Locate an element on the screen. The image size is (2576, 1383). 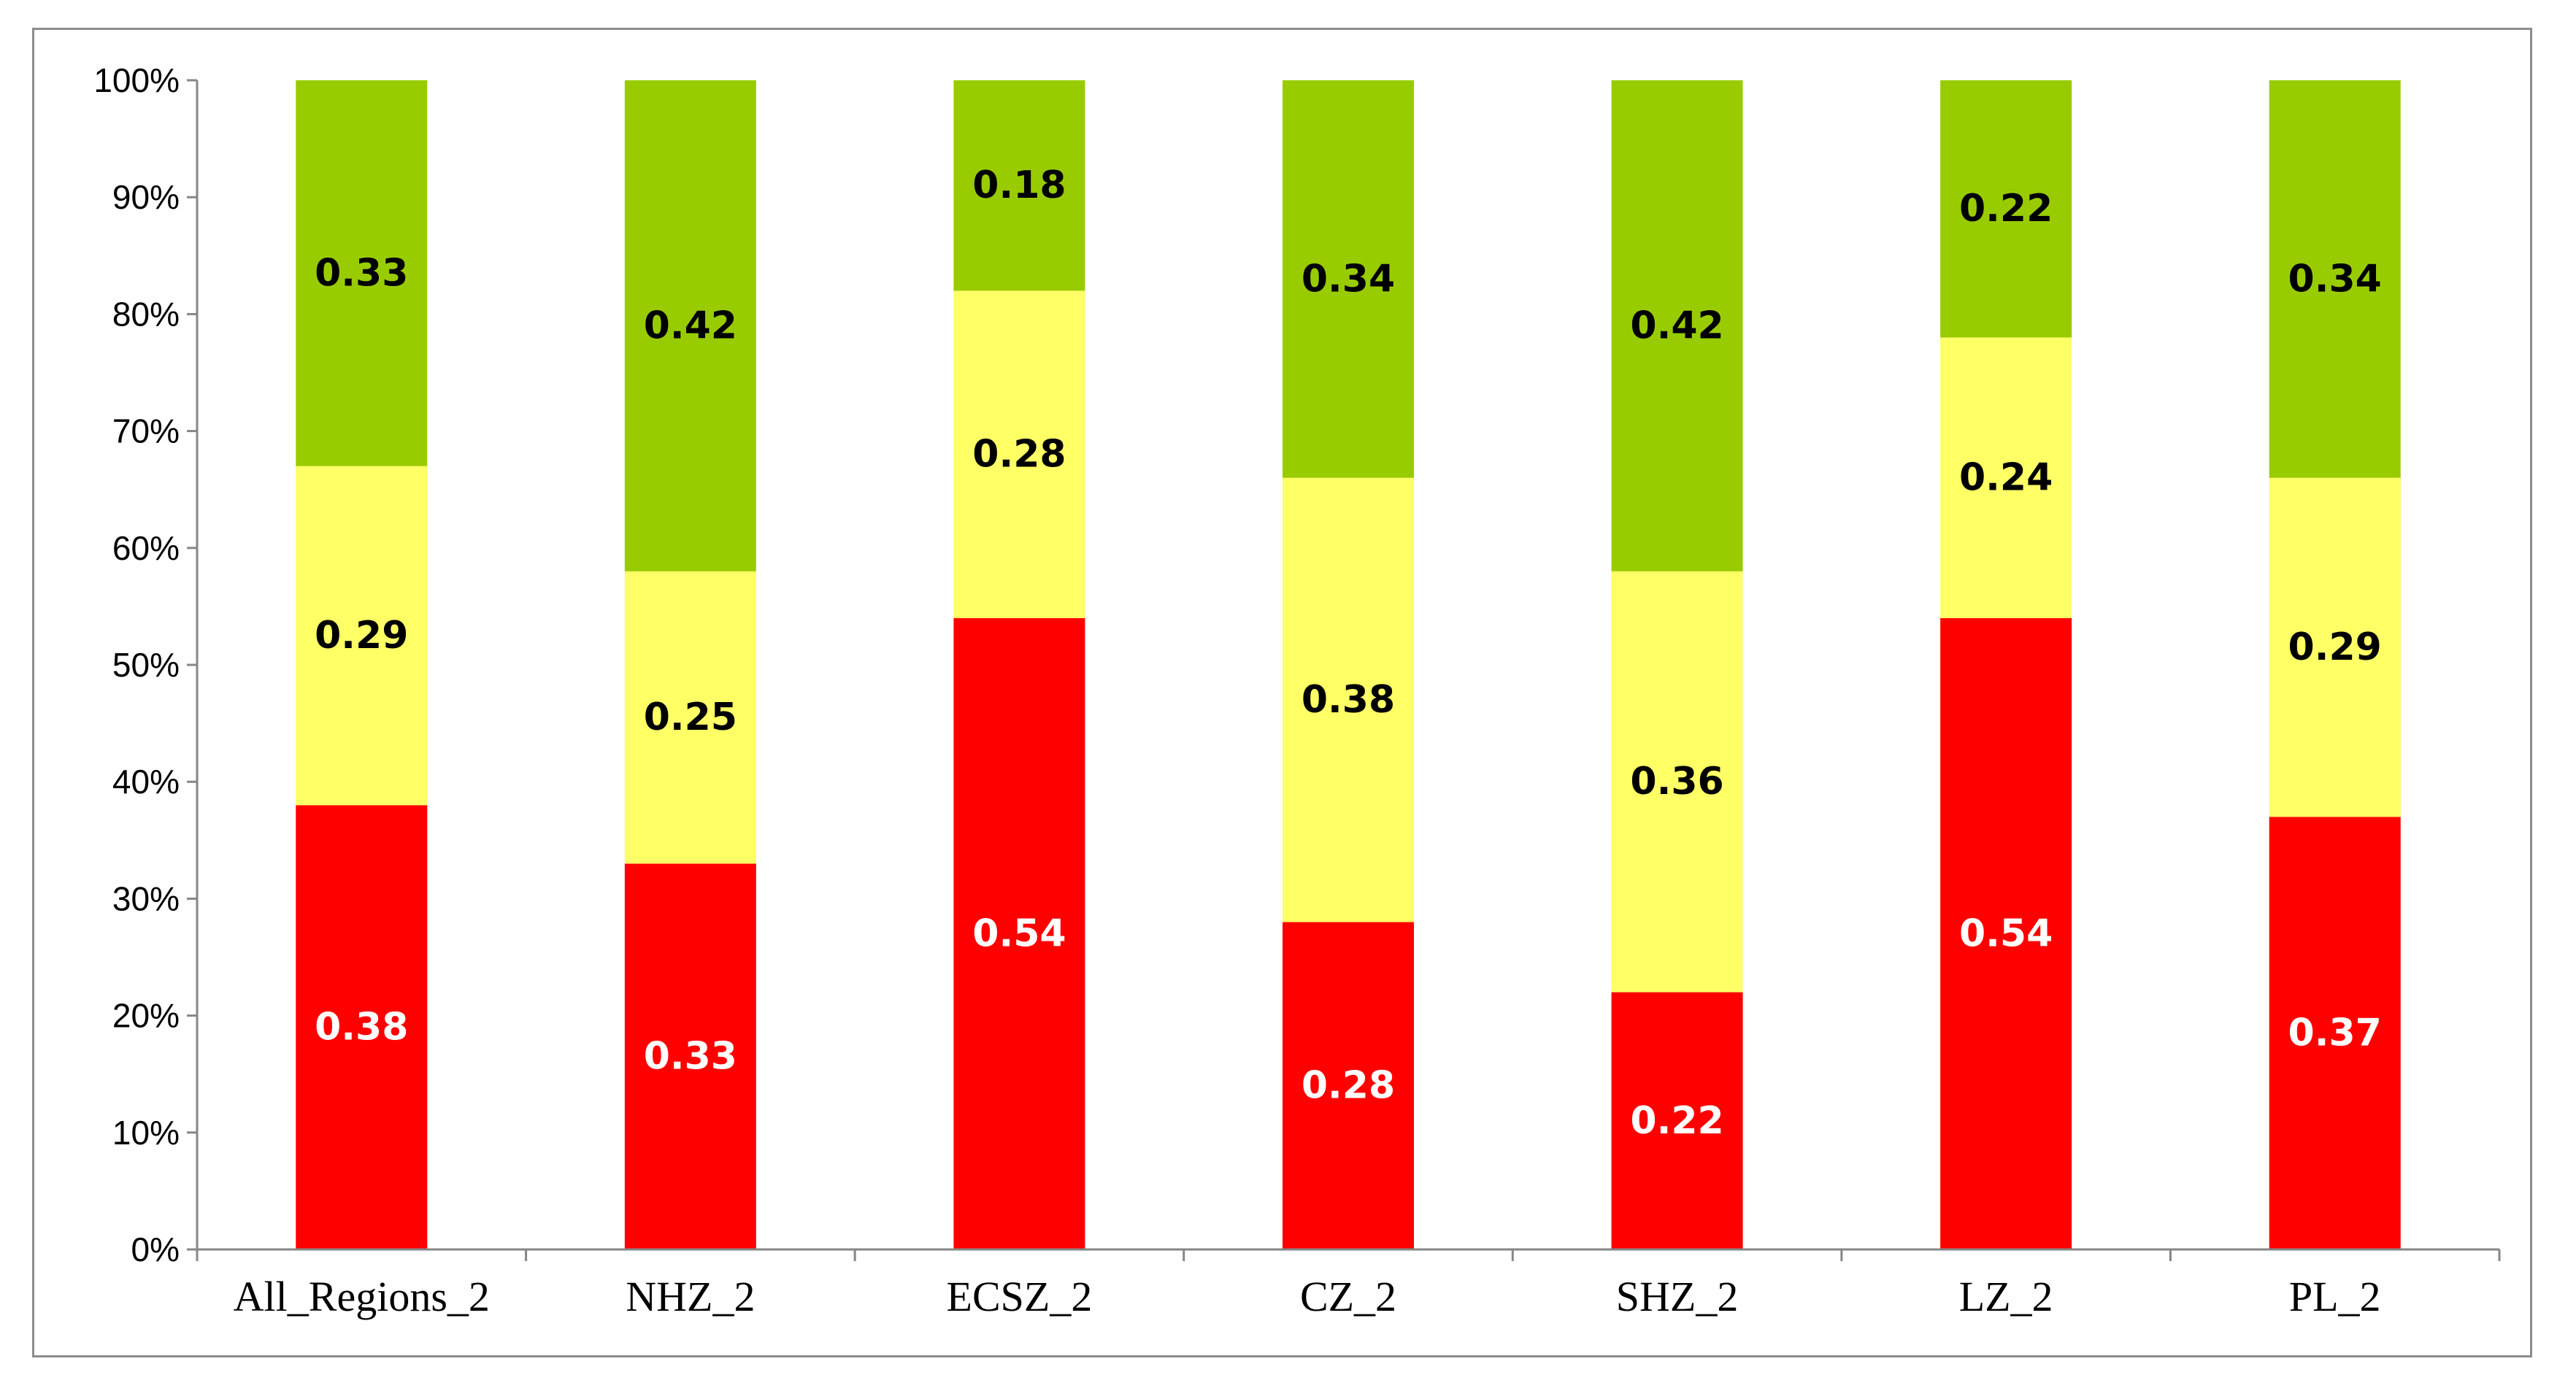
data-label: 0.37 is located at coordinates (2335, 1033).